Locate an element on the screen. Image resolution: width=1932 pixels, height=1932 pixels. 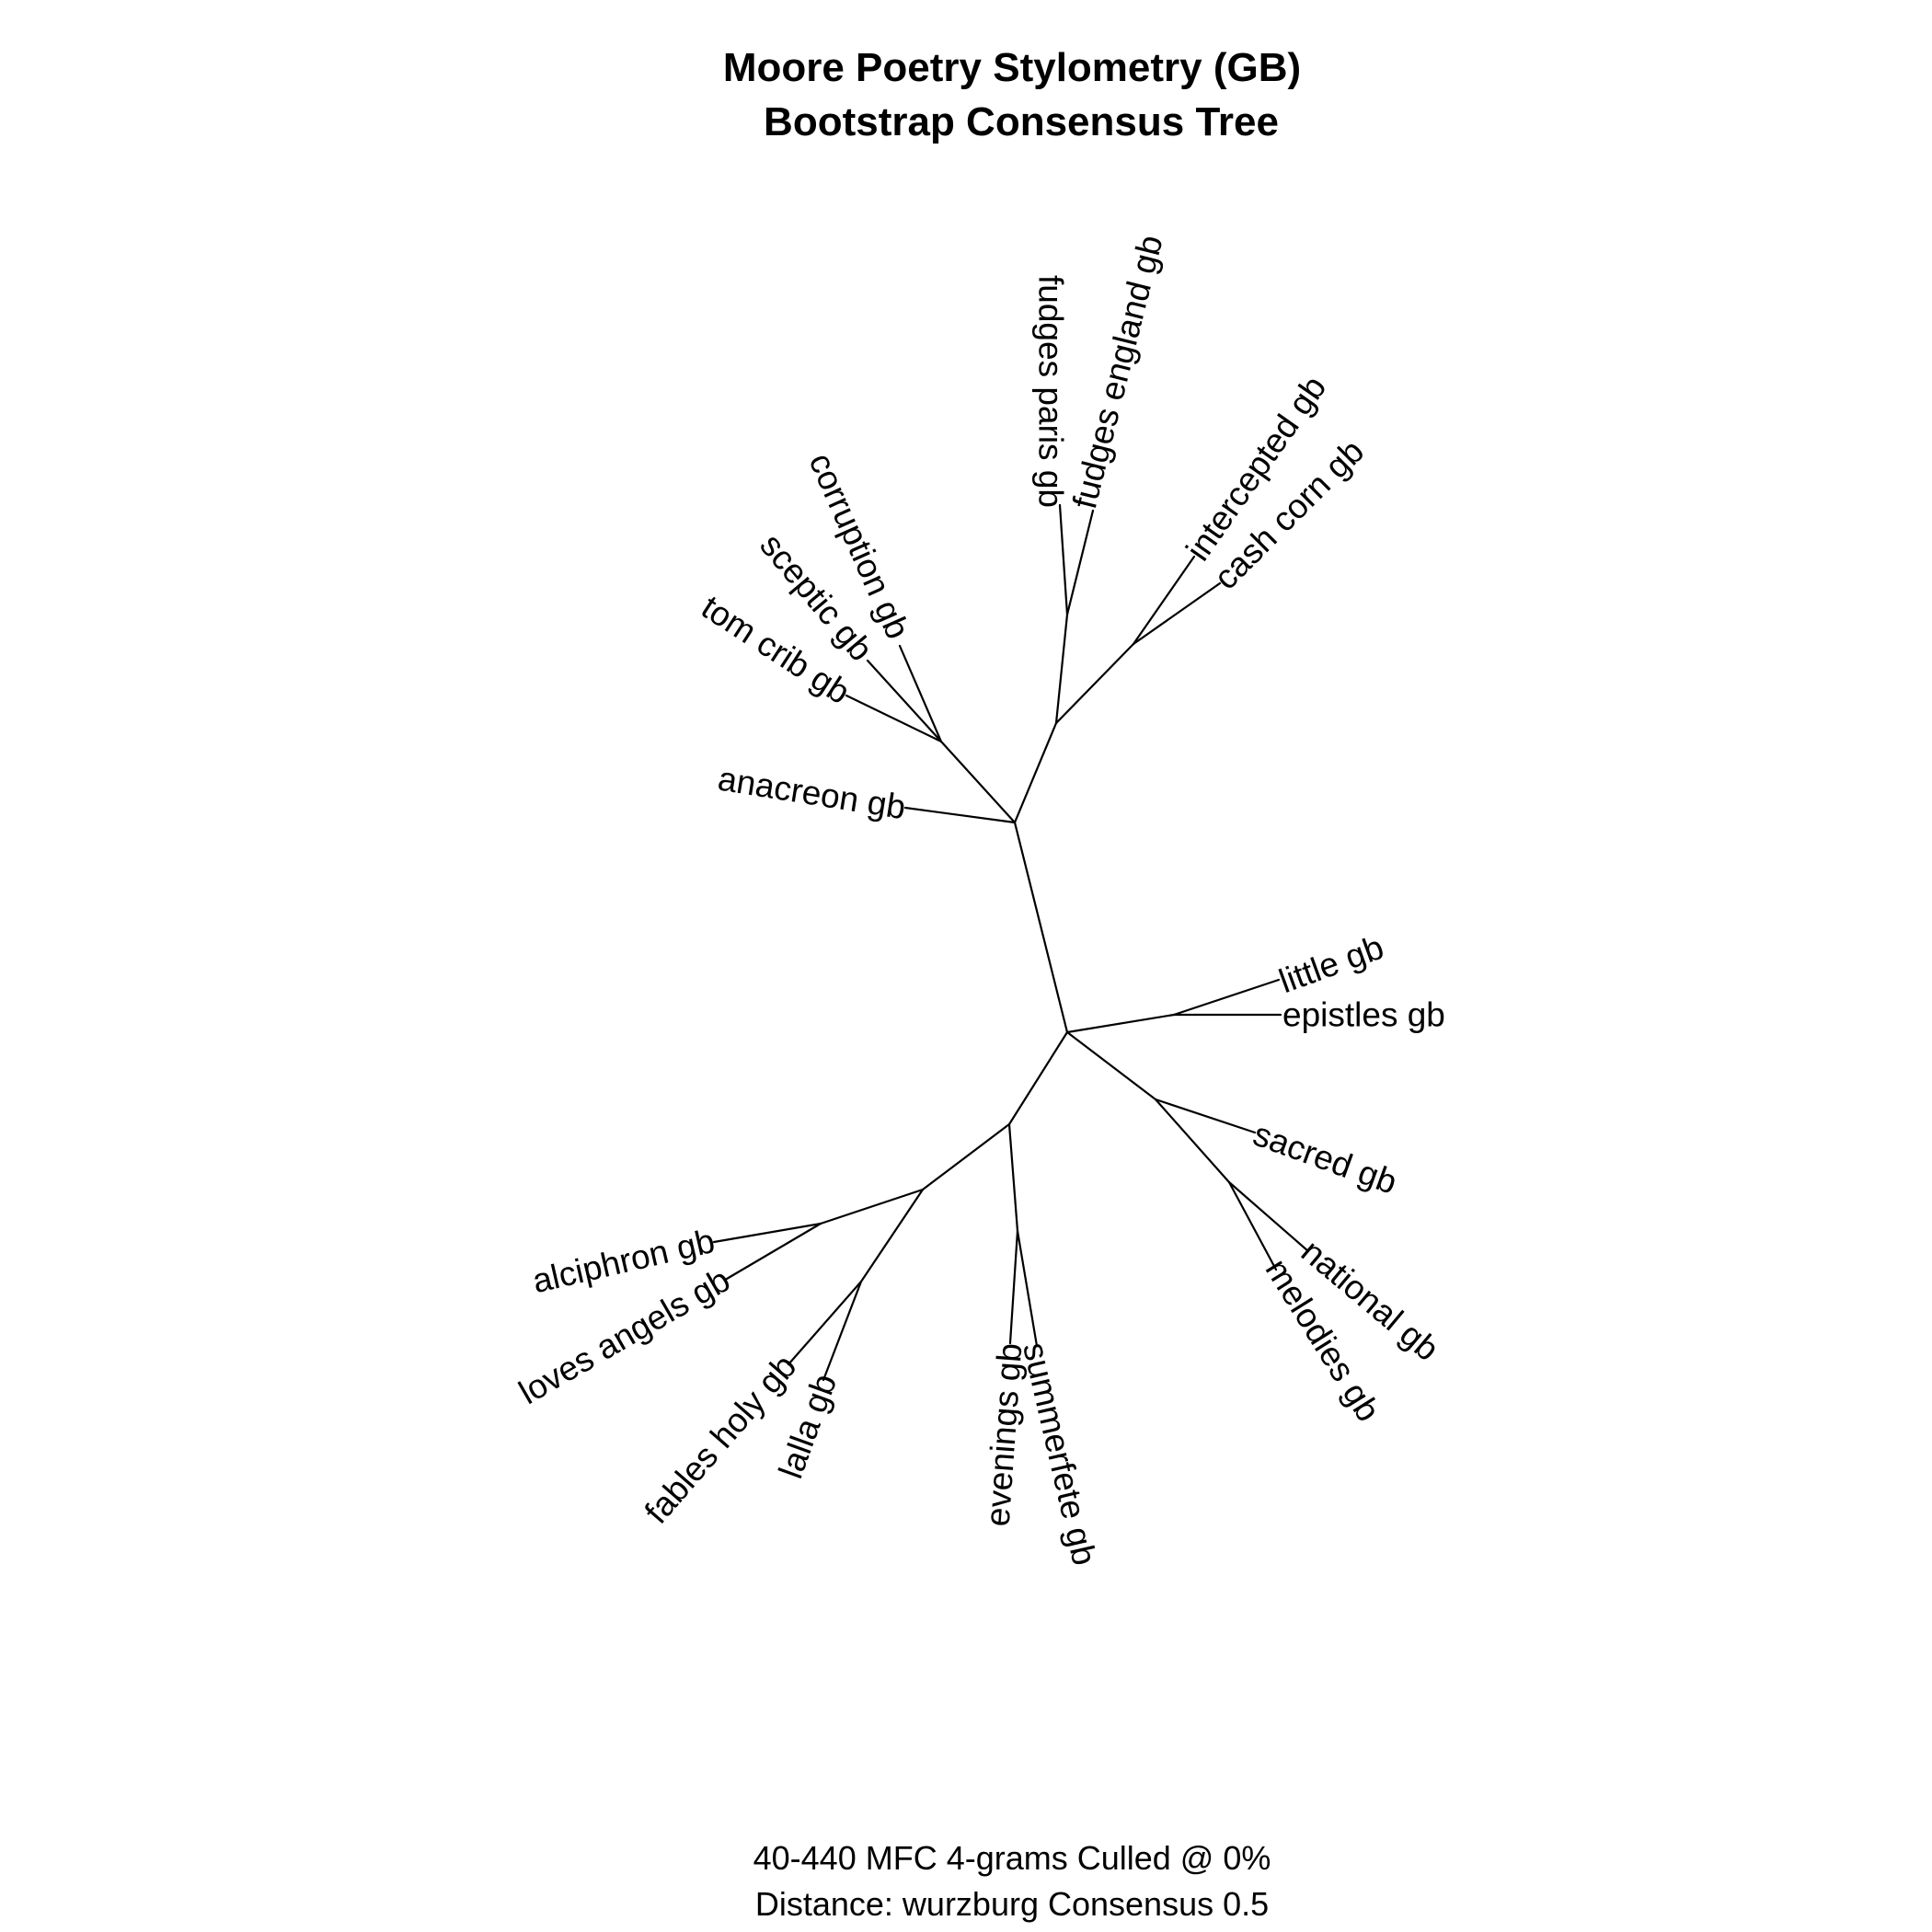
tree-edge-leaf-intercepted is located at coordinates (1164, 600).